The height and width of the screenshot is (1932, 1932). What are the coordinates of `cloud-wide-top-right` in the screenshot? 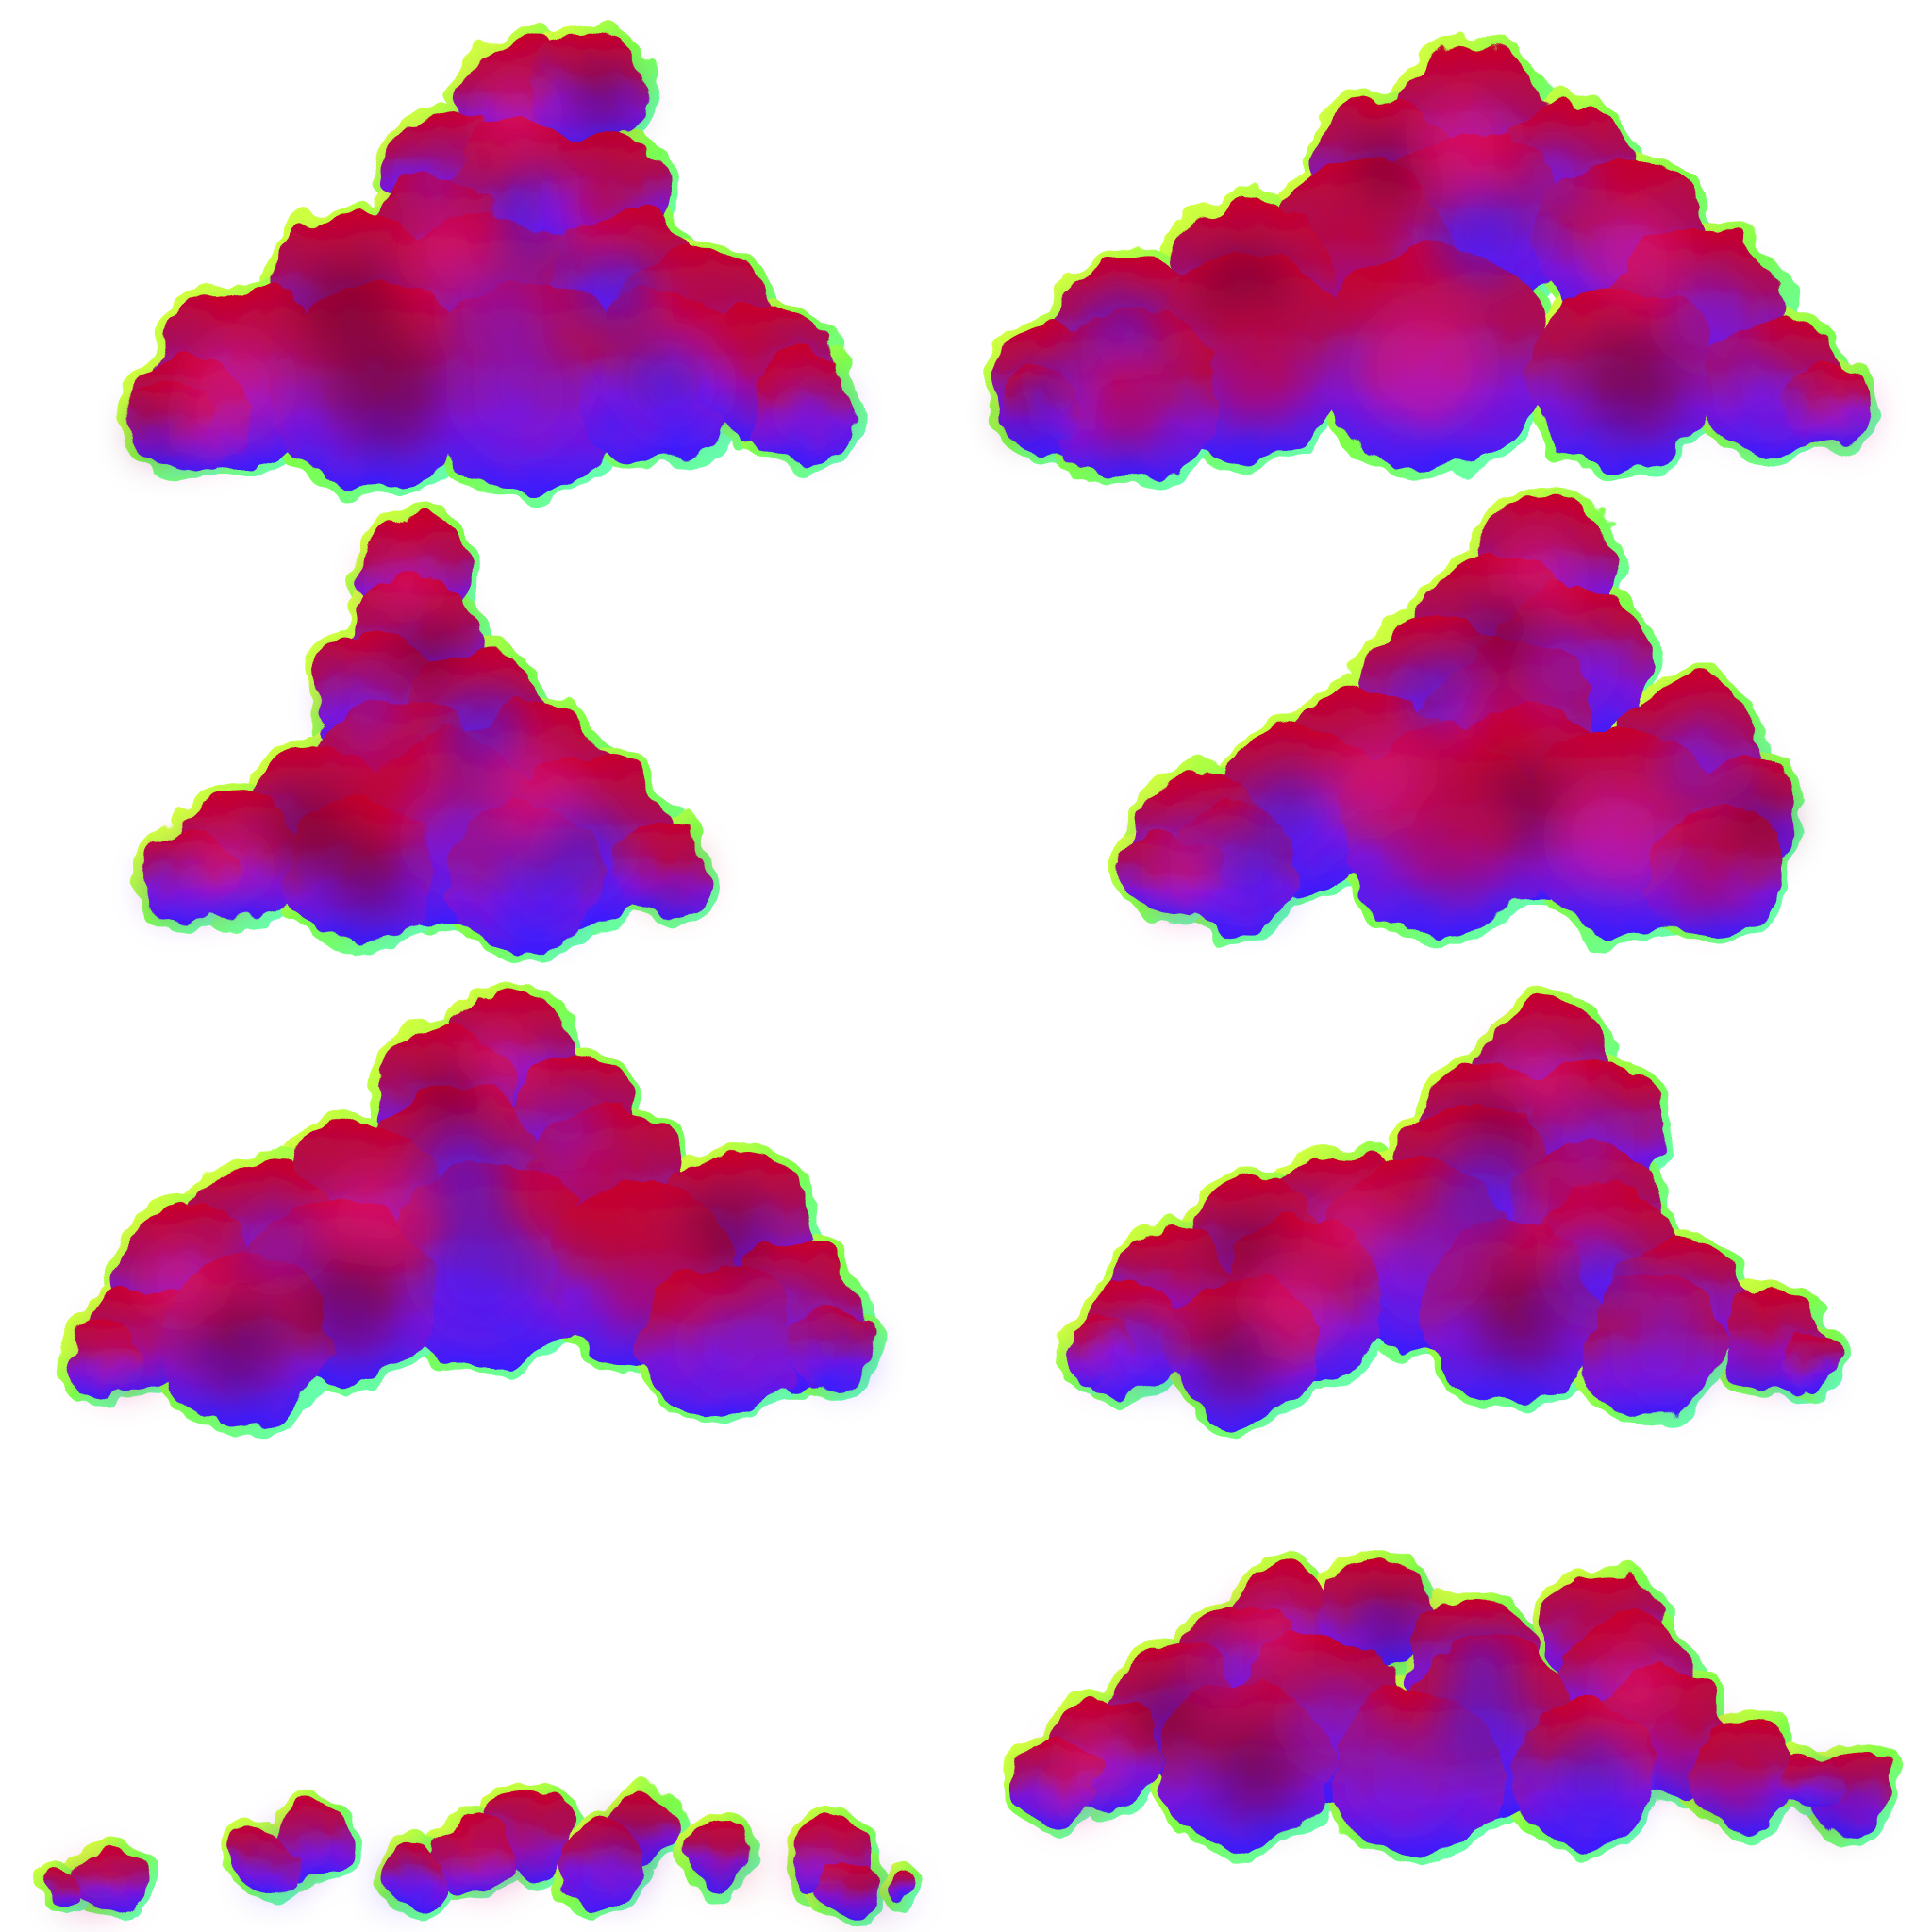 It's located at (1432, 264).